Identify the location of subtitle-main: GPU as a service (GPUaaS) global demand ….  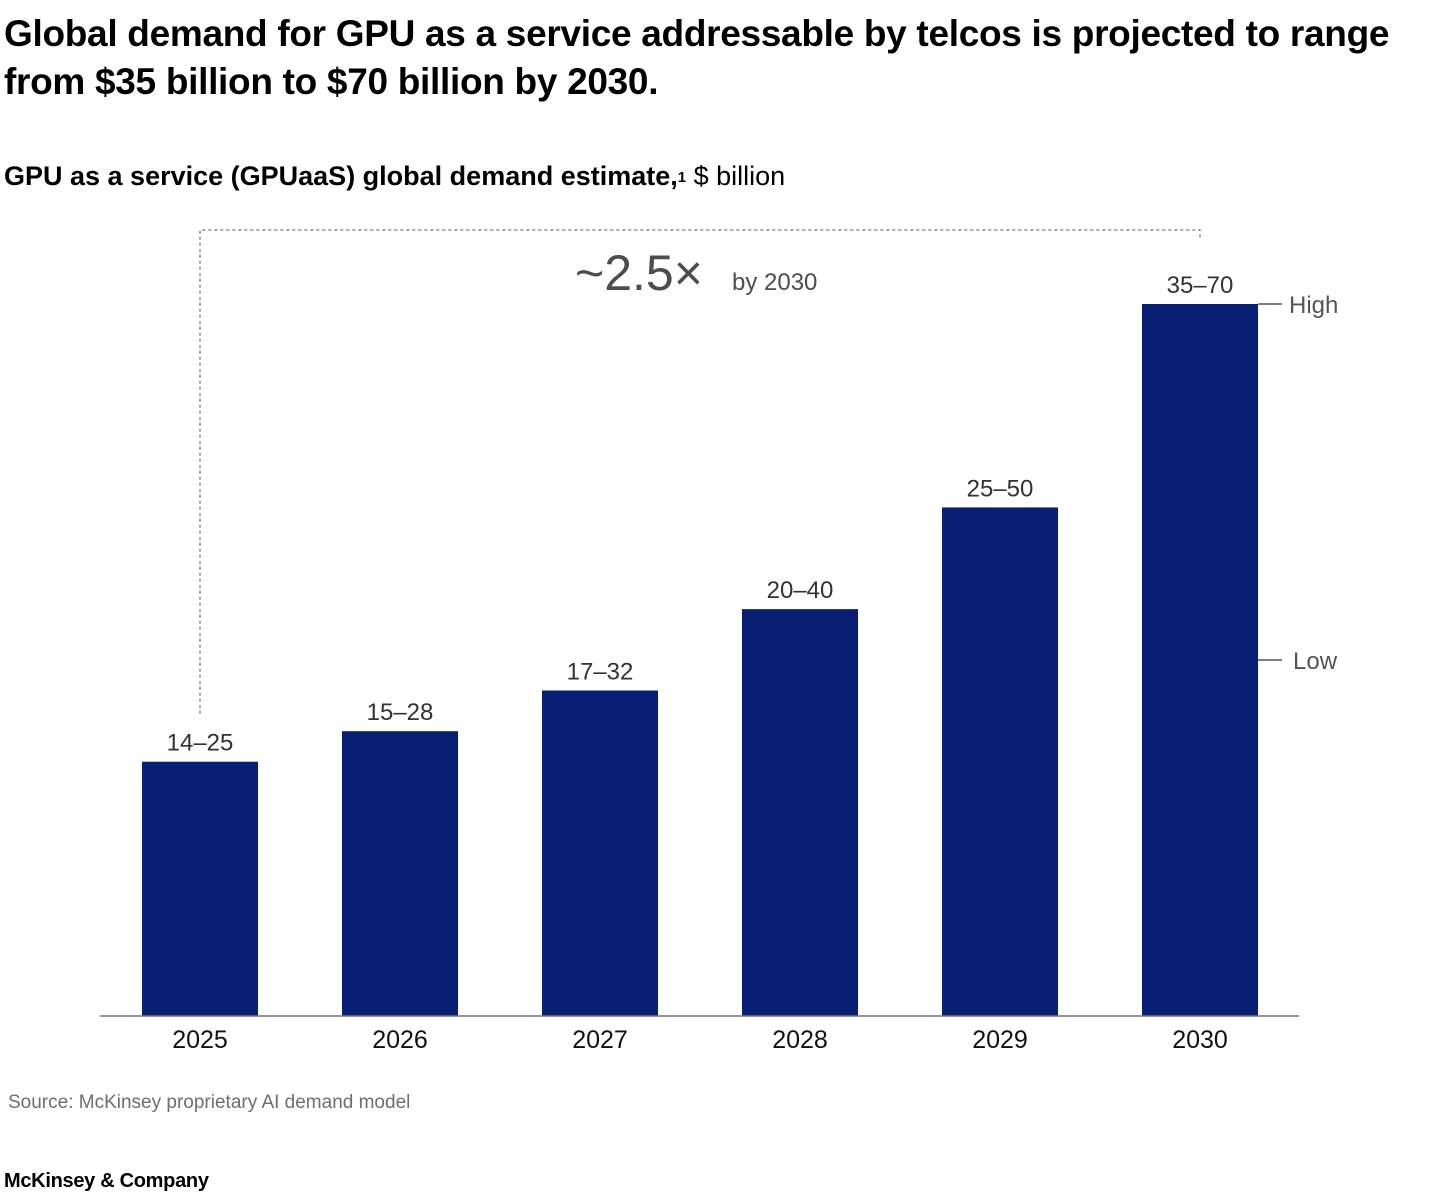
(341, 176).